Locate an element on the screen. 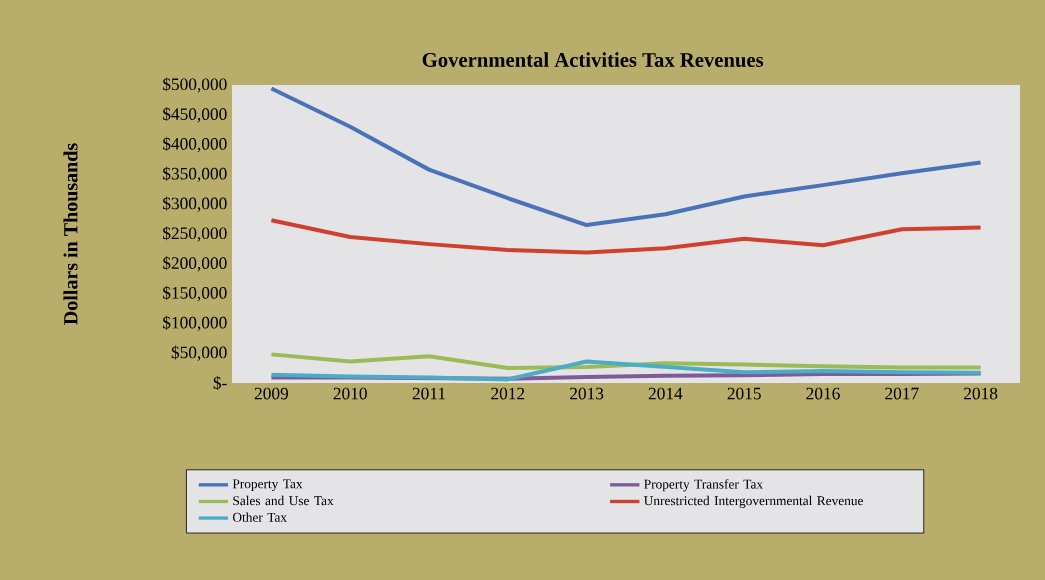 This screenshot has height=580, width=1045. x-tick-label: 2014 is located at coordinates (665, 393).